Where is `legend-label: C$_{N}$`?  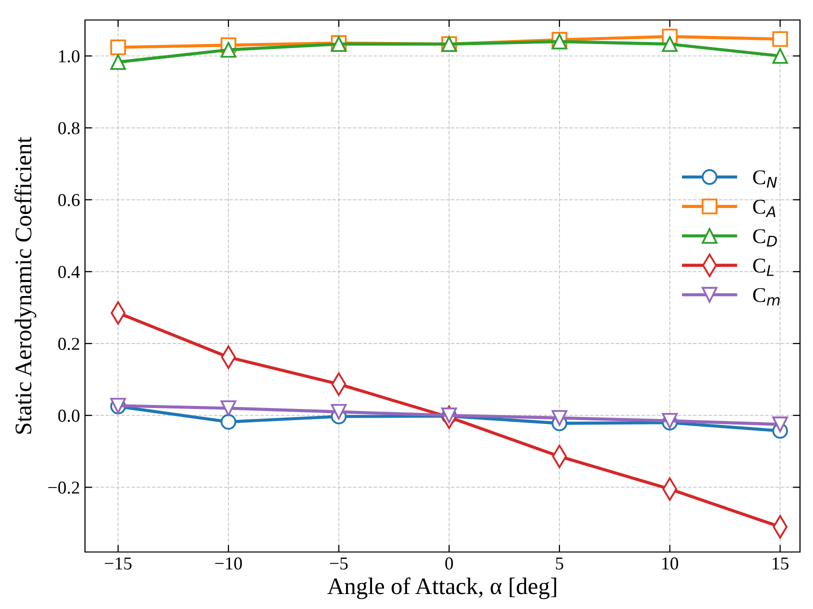 legend-label: C$_{N}$ is located at coordinates (765, 179).